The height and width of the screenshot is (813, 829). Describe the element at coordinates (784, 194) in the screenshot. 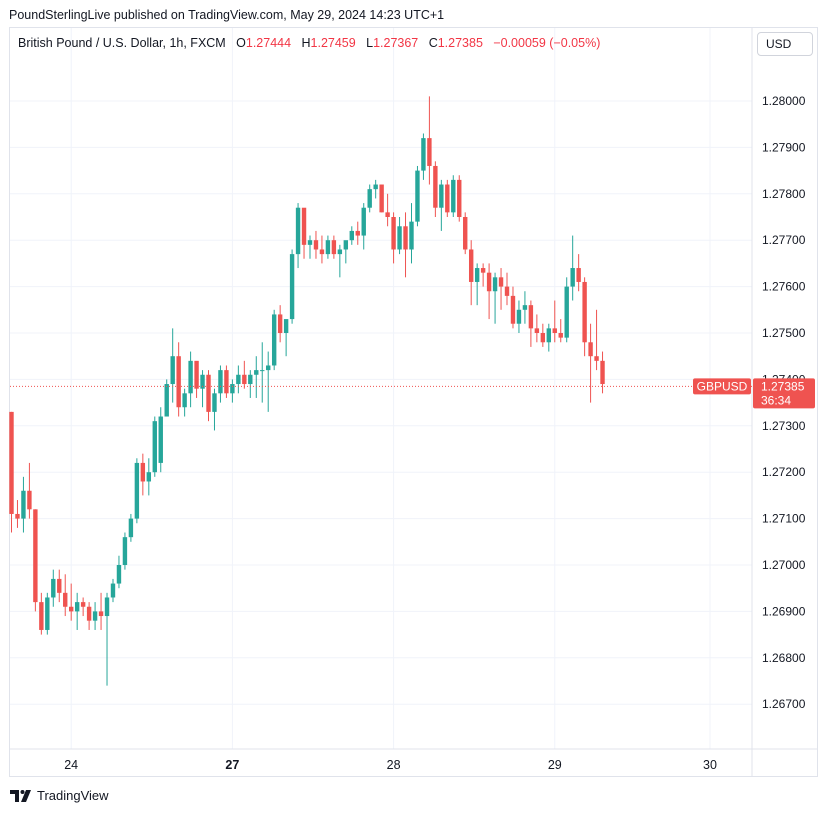

I see `price-tick-label: 1.27800` at that location.